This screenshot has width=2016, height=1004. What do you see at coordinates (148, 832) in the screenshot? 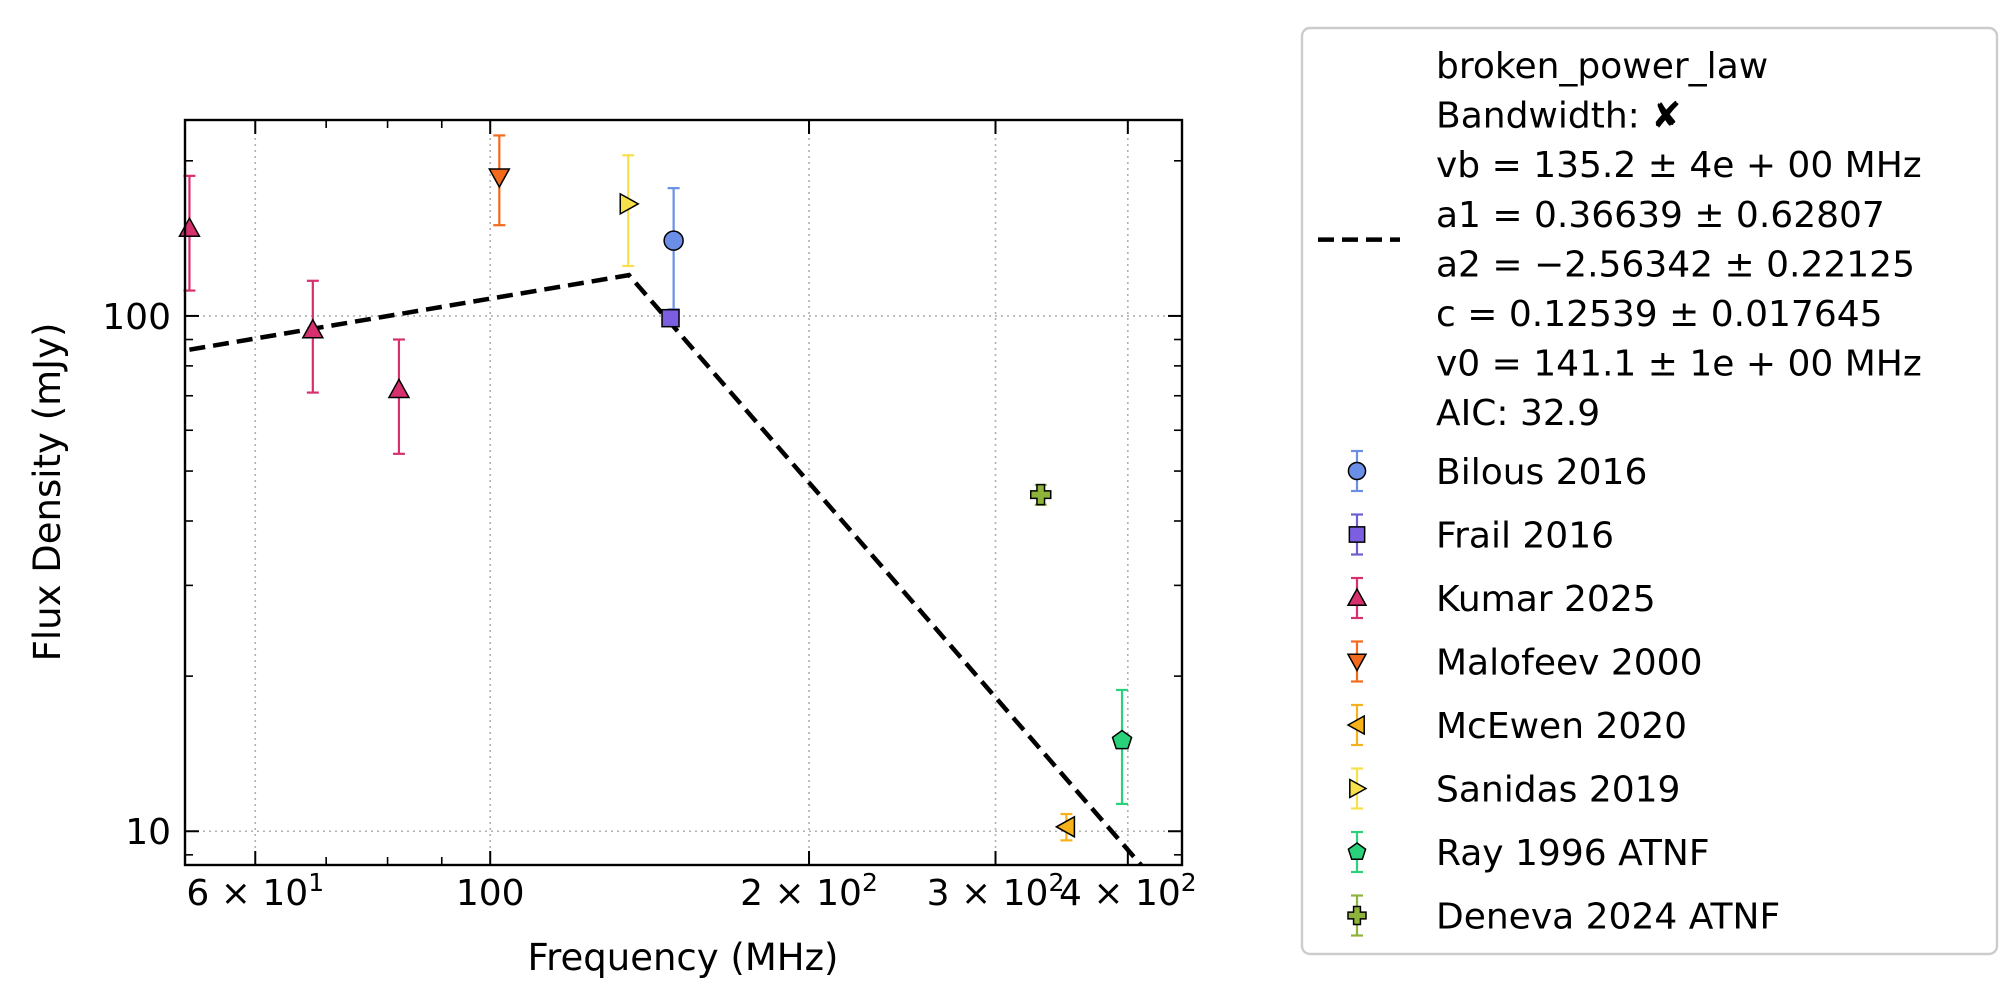
I see `y-tick-label: 10` at bounding box center [148, 832].